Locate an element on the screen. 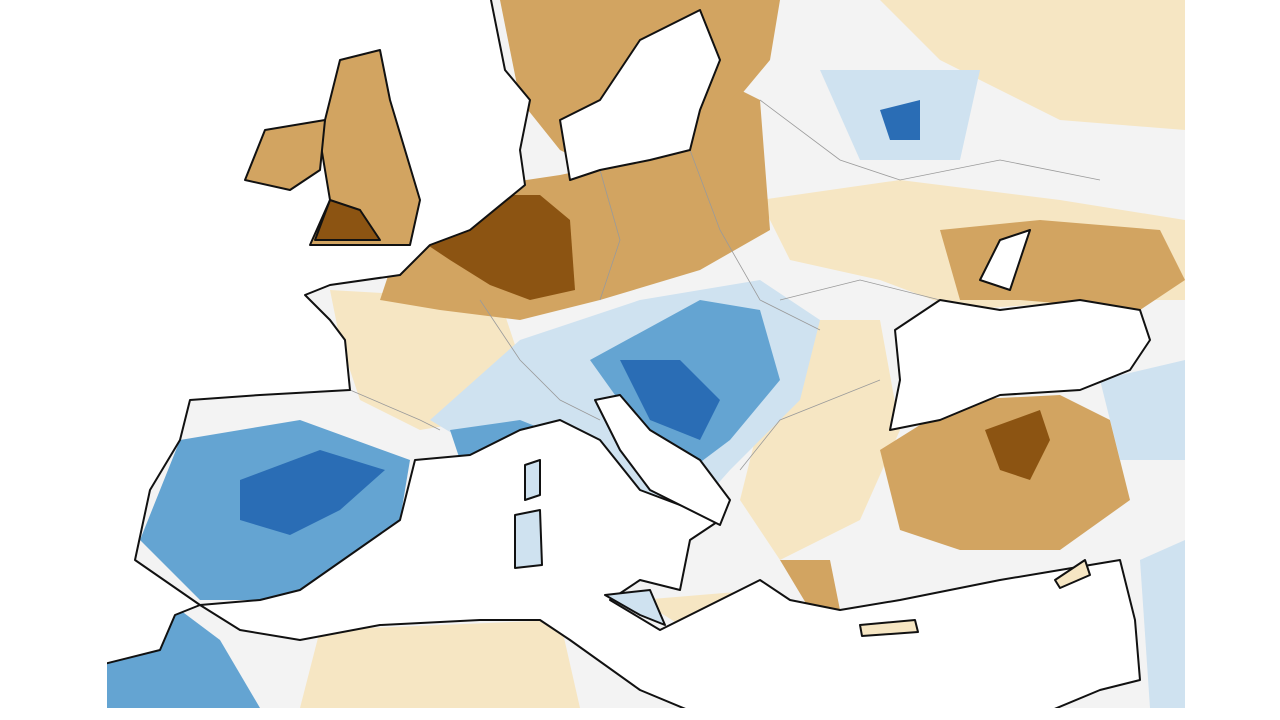 The height and width of the screenshot is (720, 1280). ireland is located at coordinates (285, 155).